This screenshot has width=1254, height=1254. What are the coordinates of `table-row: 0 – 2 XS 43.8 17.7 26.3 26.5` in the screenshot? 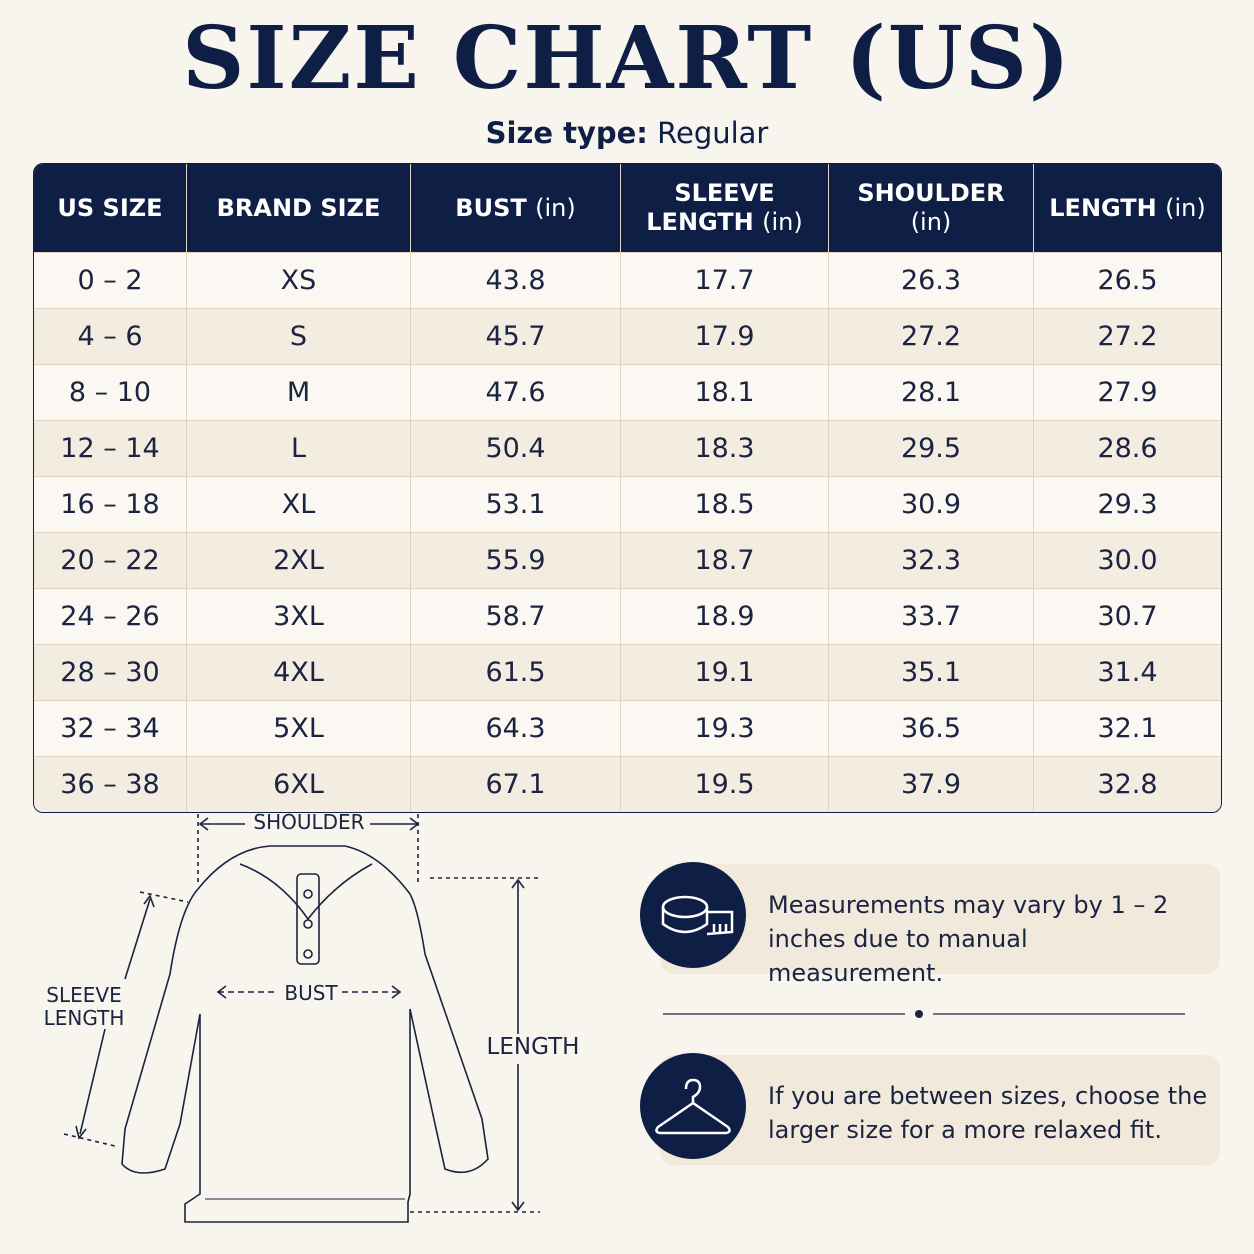 It's located at (627, 280).